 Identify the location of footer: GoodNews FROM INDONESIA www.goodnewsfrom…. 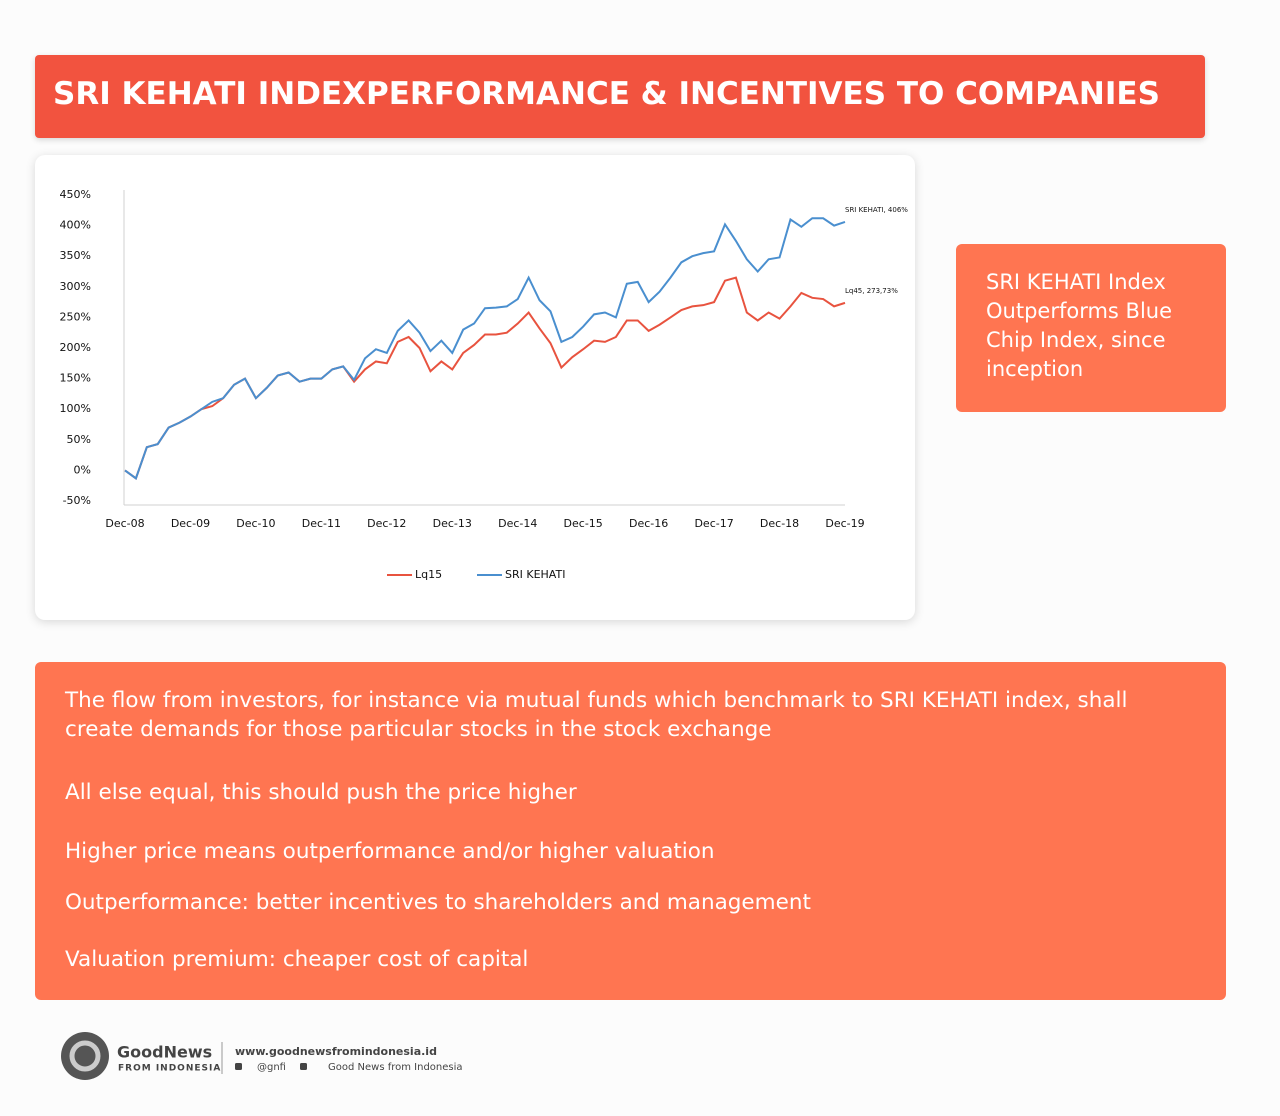
(262, 1056).